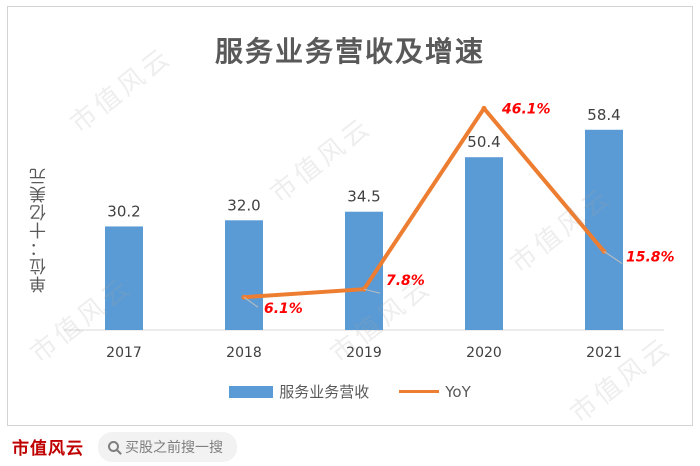  Describe the element at coordinates (603, 115) in the screenshot. I see `bar-value-label: 58.4` at that location.